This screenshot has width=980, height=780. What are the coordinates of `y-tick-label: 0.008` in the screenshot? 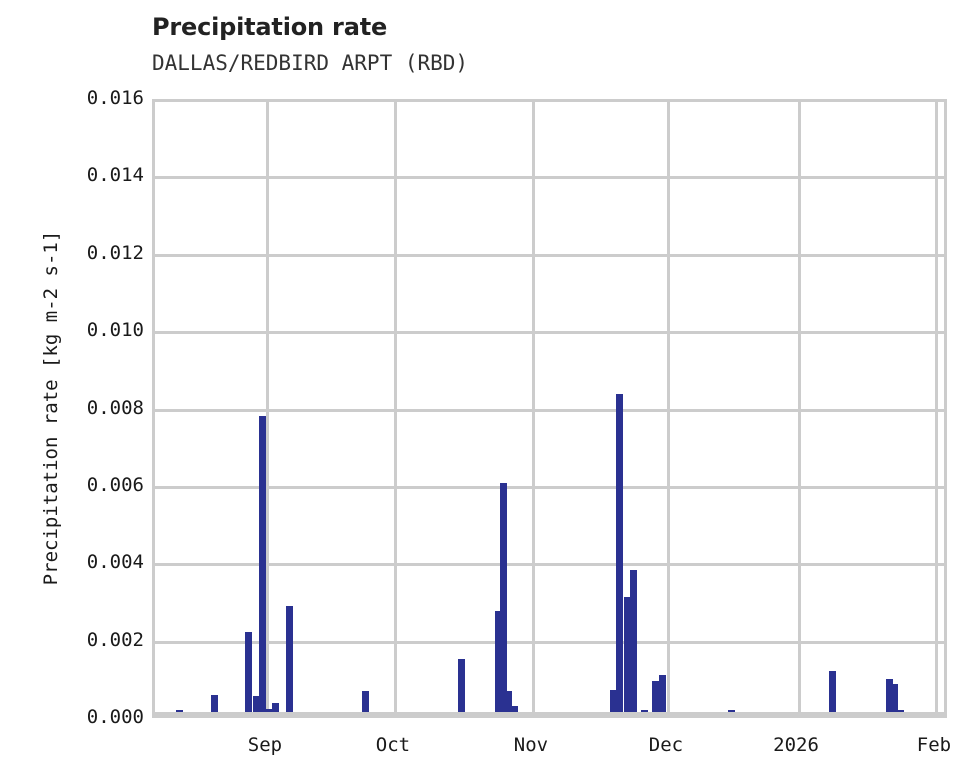 It's located at (115, 407).